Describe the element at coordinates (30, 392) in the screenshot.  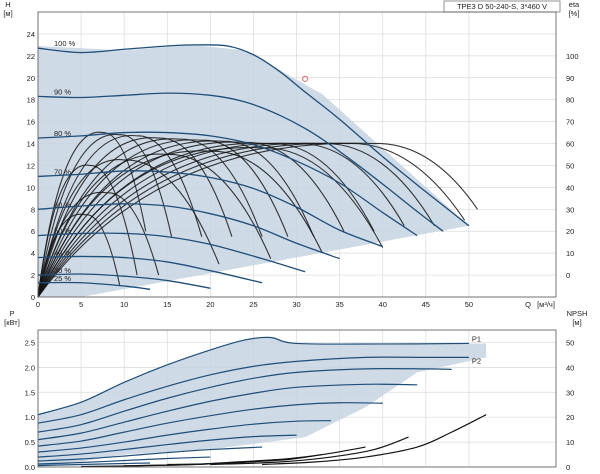
I see `y-tick-label: 1.5` at that location.